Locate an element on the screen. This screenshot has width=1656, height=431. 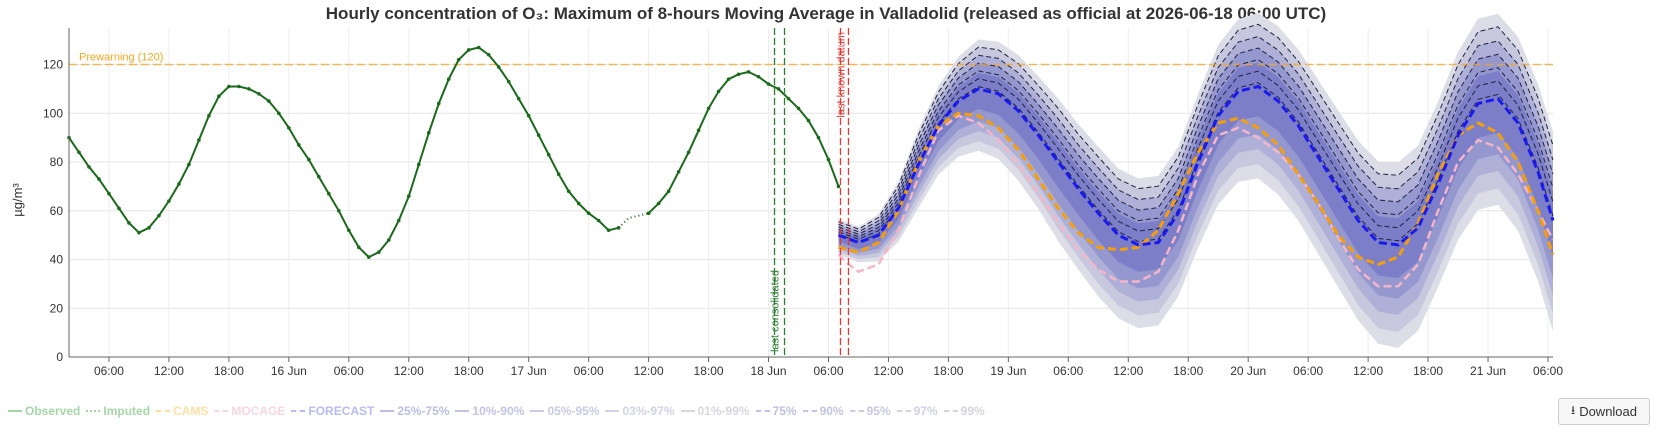
vertical-marker-label: last consolidated is located at coordinates (776, 311).